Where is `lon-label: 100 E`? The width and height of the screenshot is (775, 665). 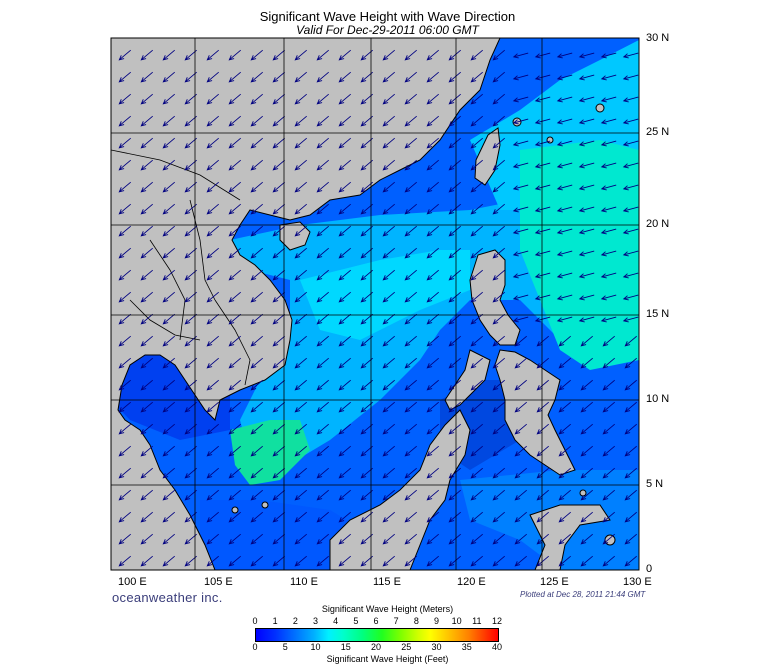 lon-label: 100 E is located at coordinates (132, 582).